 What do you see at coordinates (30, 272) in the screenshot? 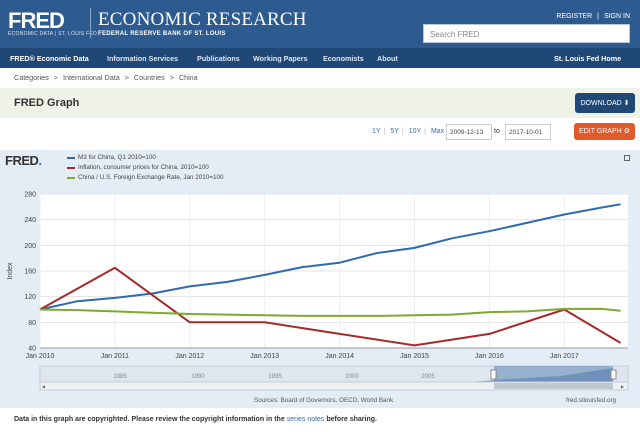
I see `y-tick-label: 160` at bounding box center [30, 272].